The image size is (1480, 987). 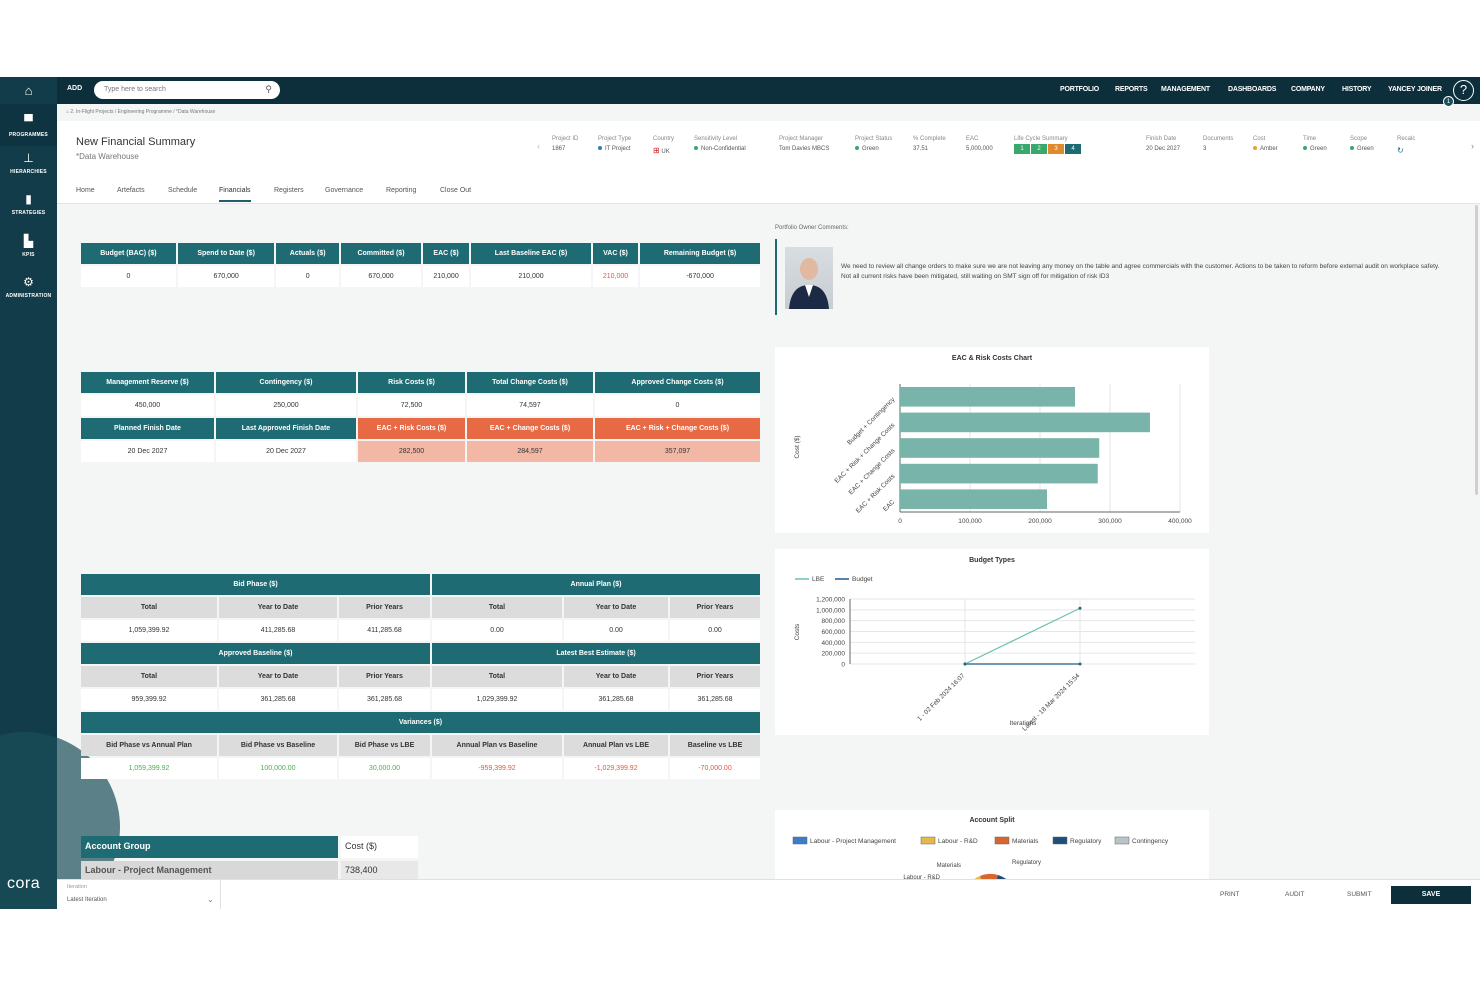 What do you see at coordinates (446, 276) in the screenshot?
I see `table-cell: 210,000` at bounding box center [446, 276].